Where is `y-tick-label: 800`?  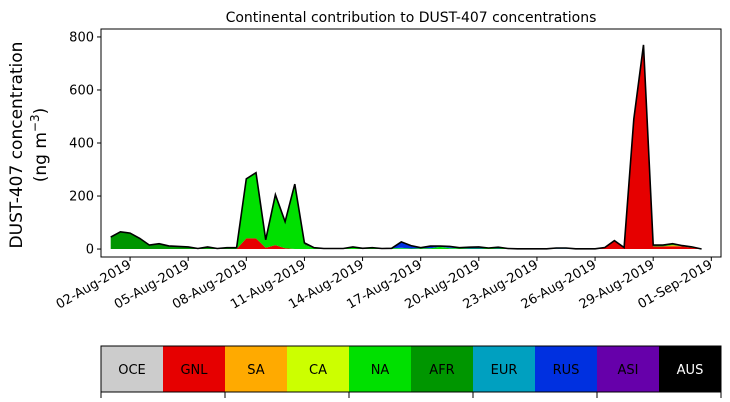
y-tick-label: 800 is located at coordinates (81, 37).